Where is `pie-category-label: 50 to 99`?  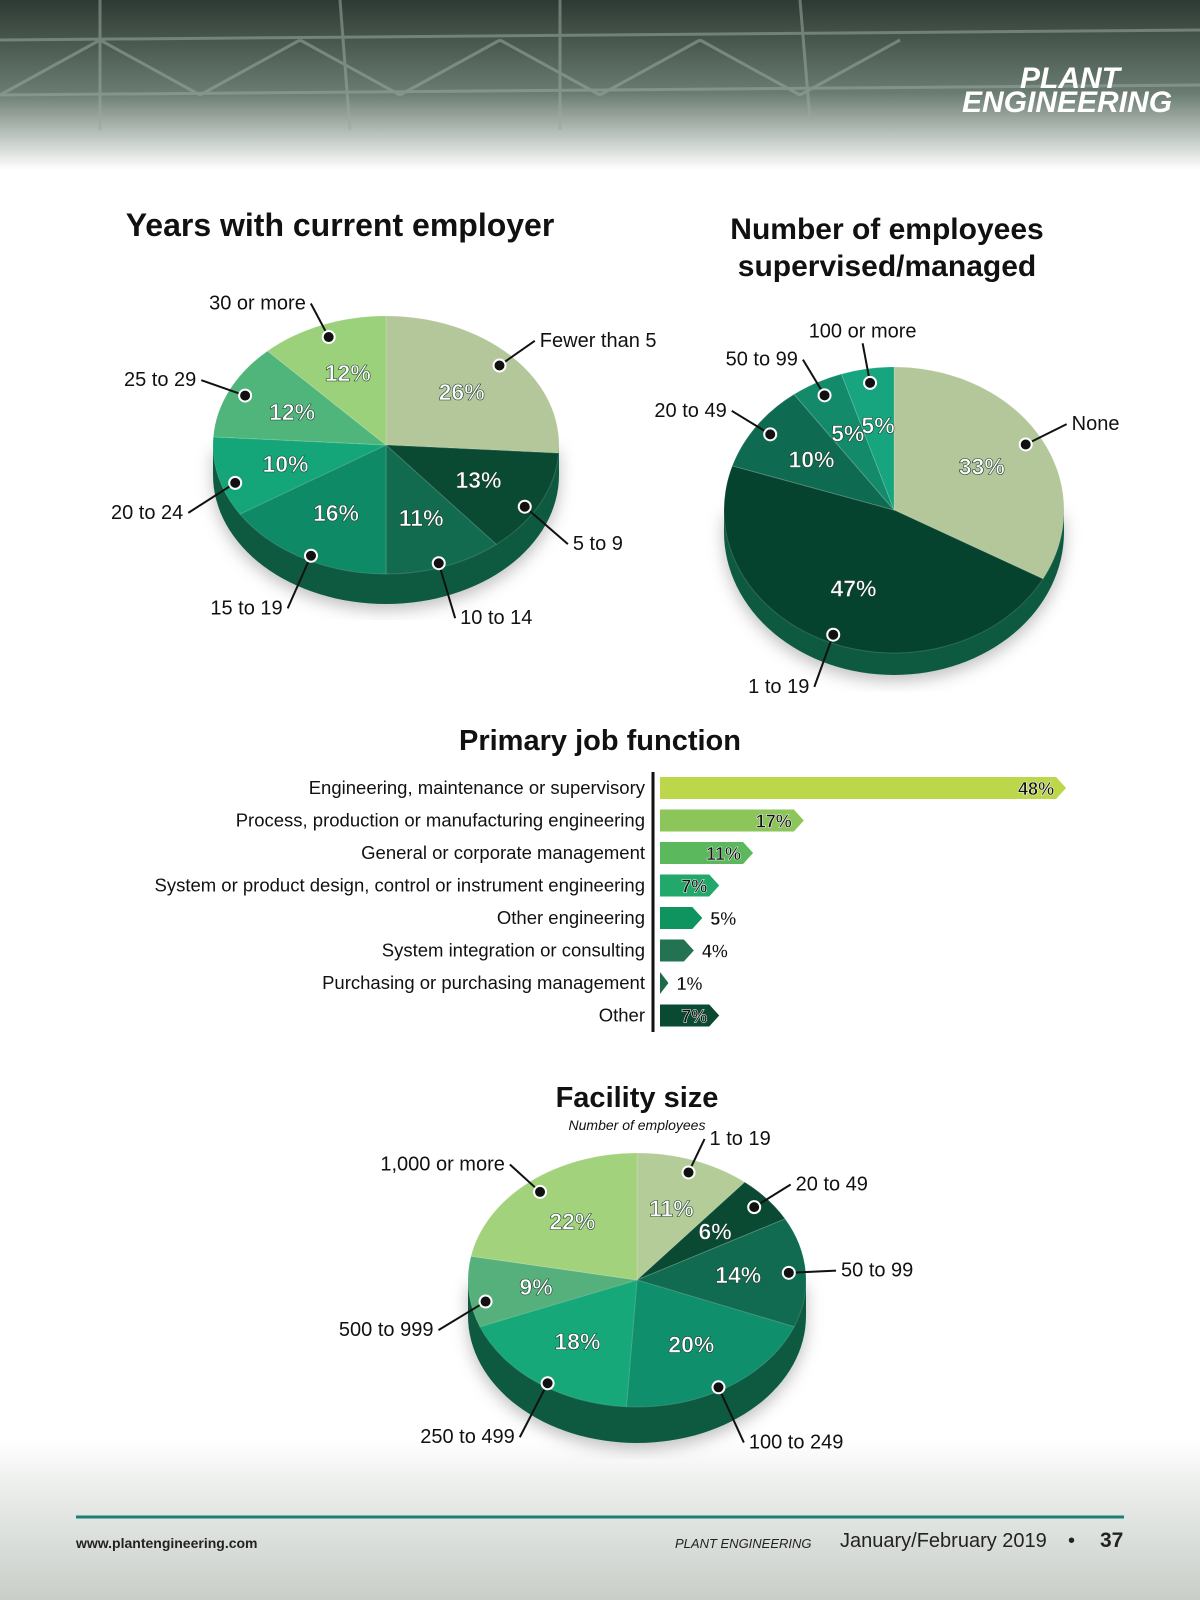
pie-category-label: 50 to 99 is located at coordinates (877, 1271).